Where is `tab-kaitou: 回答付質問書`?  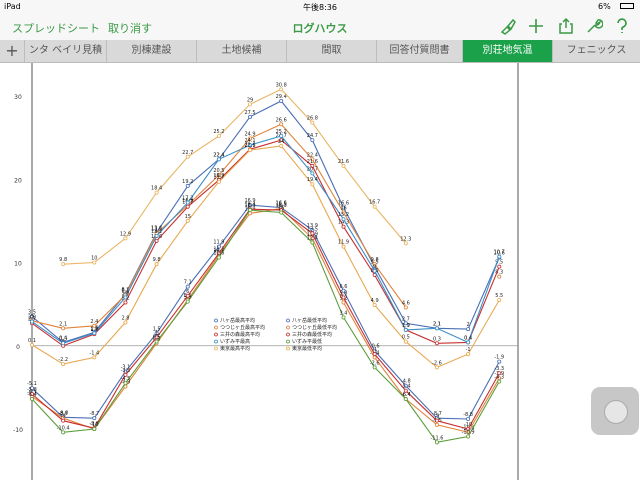
tab-kaitou: 回答付質問書 is located at coordinates (419, 51).